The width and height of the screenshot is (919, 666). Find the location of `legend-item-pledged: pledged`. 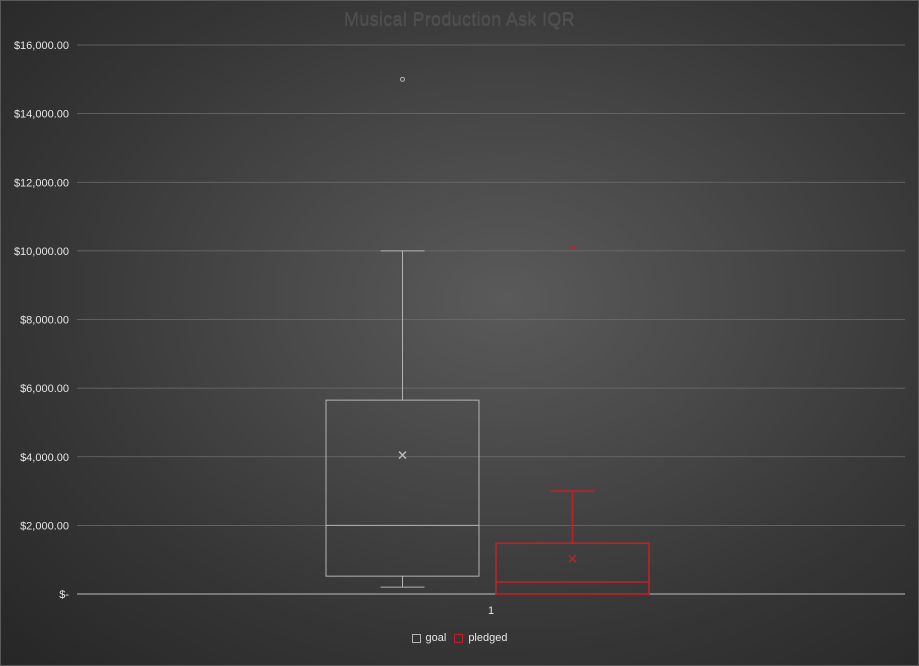

legend-item-pledged: pledged is located at coordinates (480, 638).